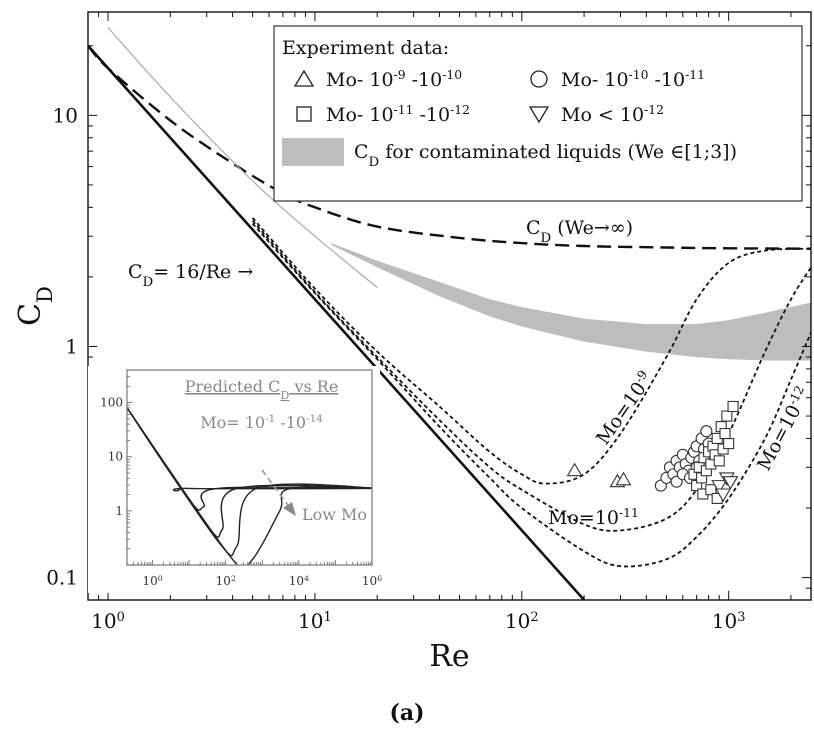 The width and height of the screenshot is (814, 729). Describe the element at coordinates (71, 346) in the screenshot. I see `y-tick-label-1: 1` at that location.